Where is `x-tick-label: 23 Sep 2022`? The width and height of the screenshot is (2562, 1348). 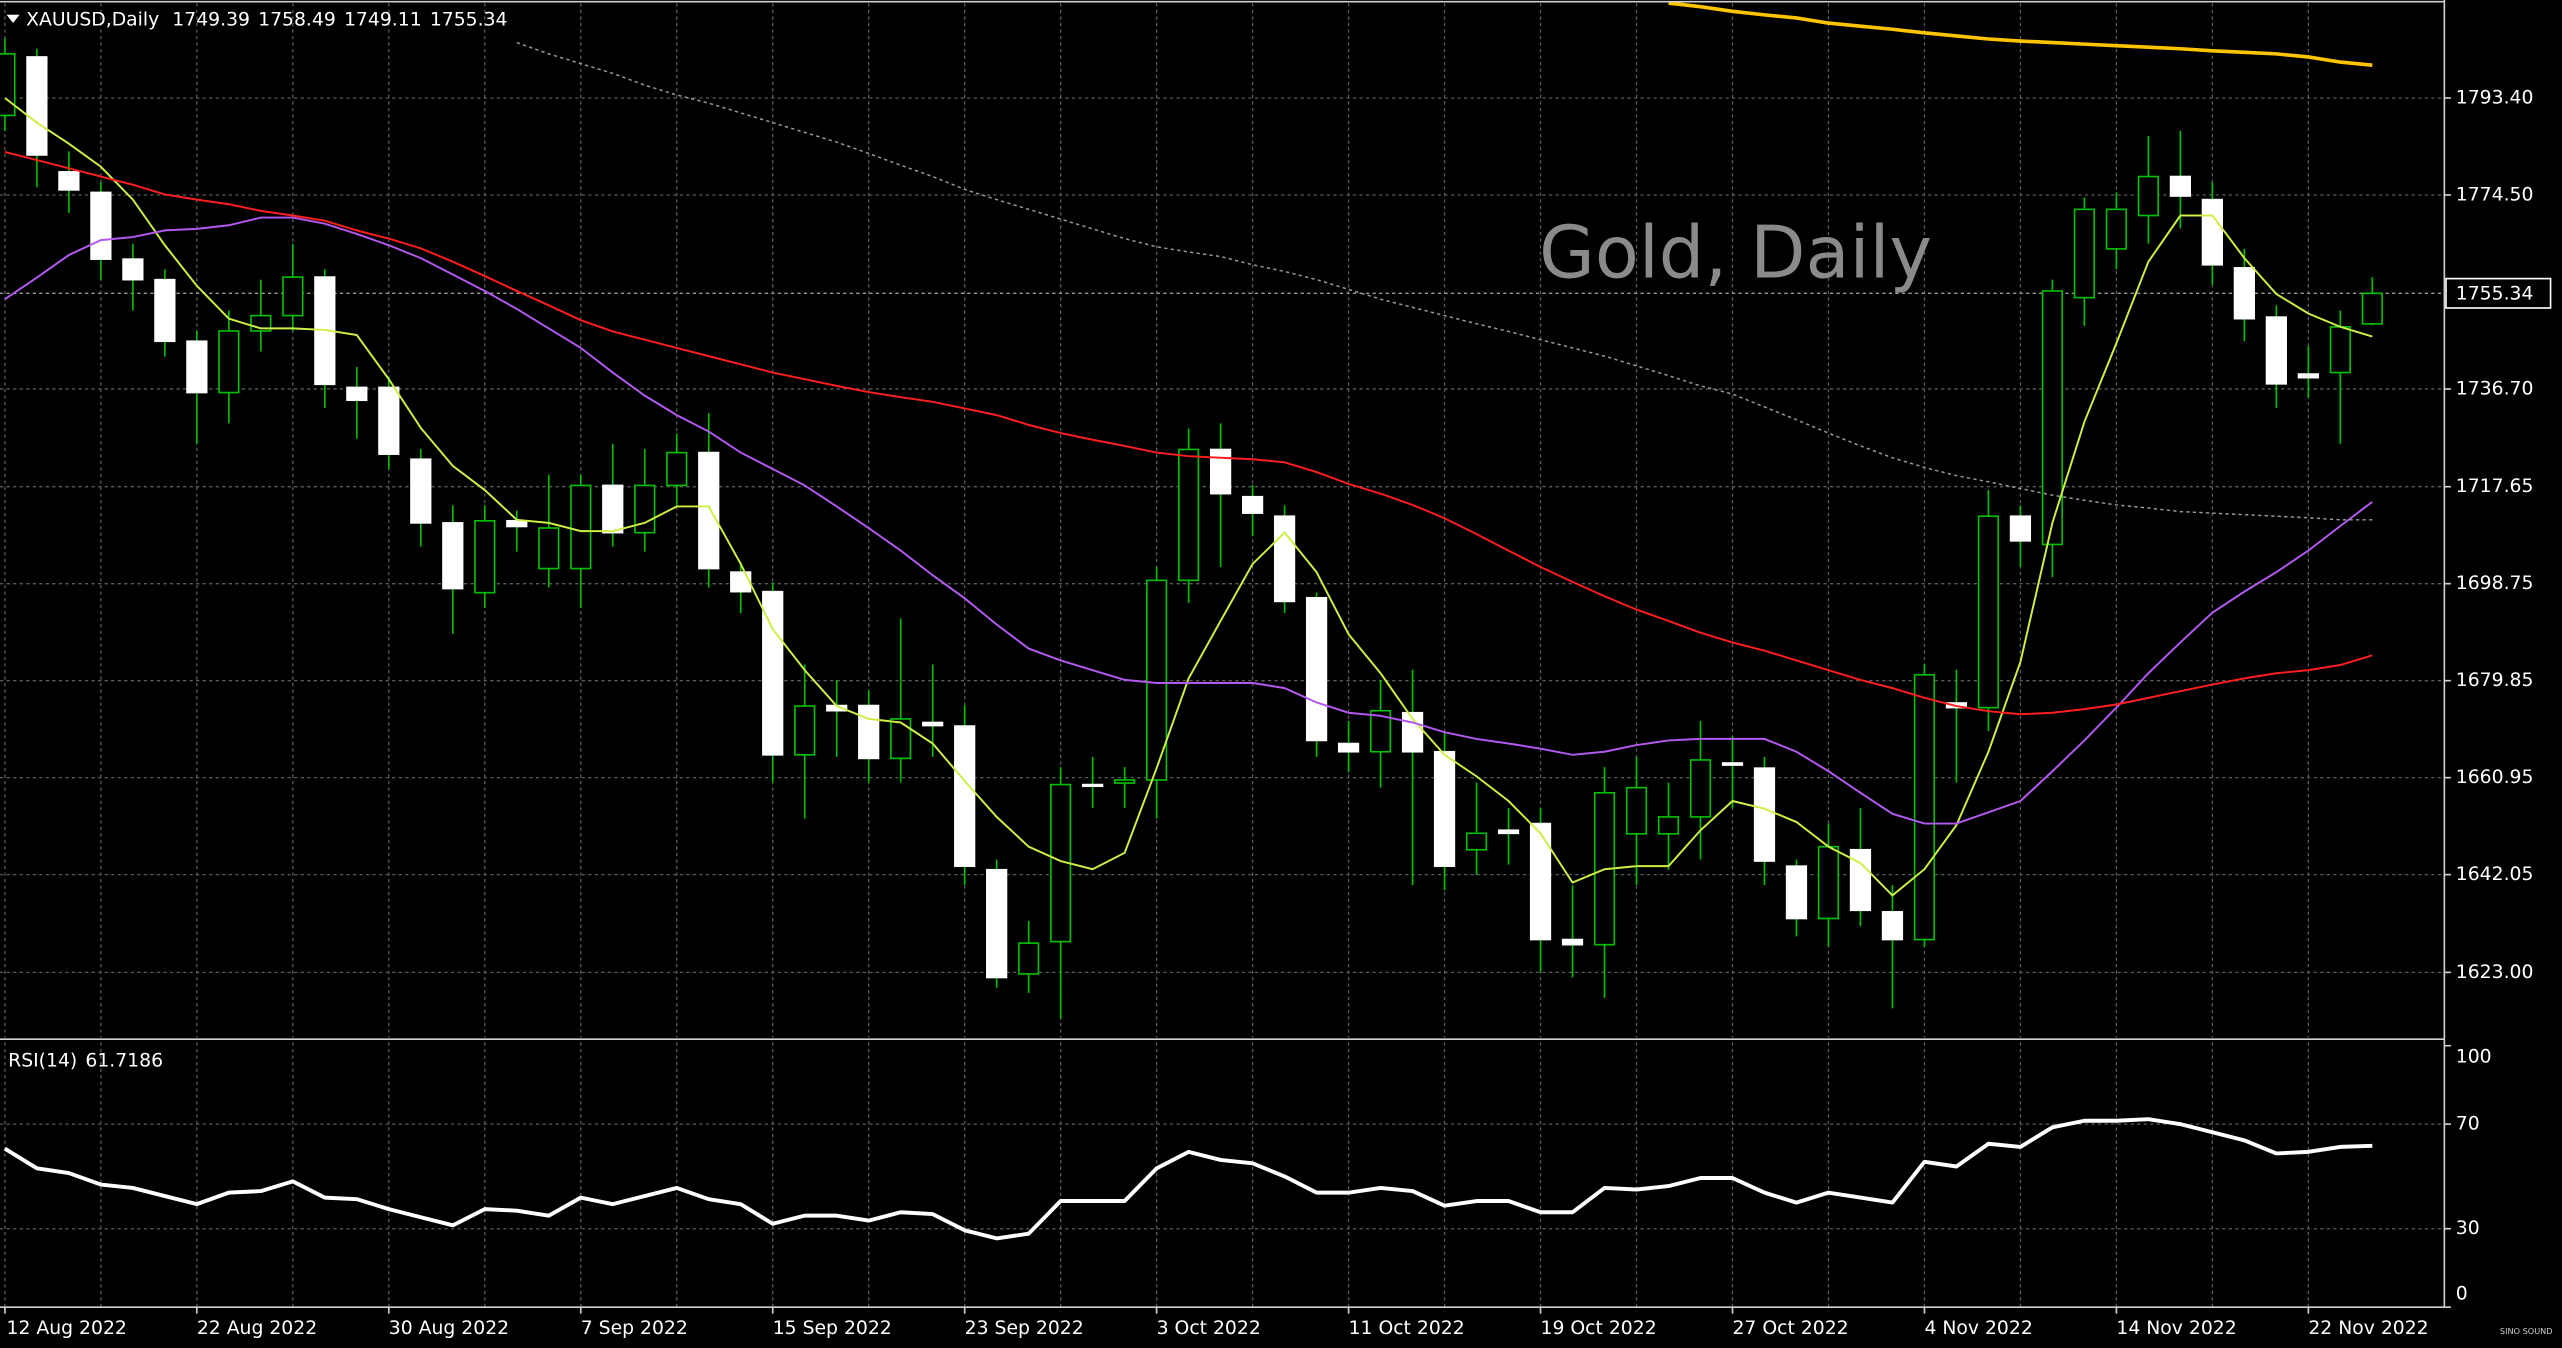
x-tick-label: 23 Sep 2022 is located at coordinates (1024, 1328).